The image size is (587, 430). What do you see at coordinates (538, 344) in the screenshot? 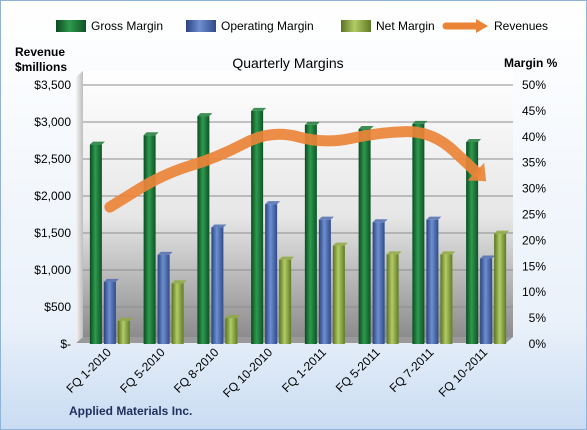
I see `right-tick-label: 0%` at bounding box center [538, 344].